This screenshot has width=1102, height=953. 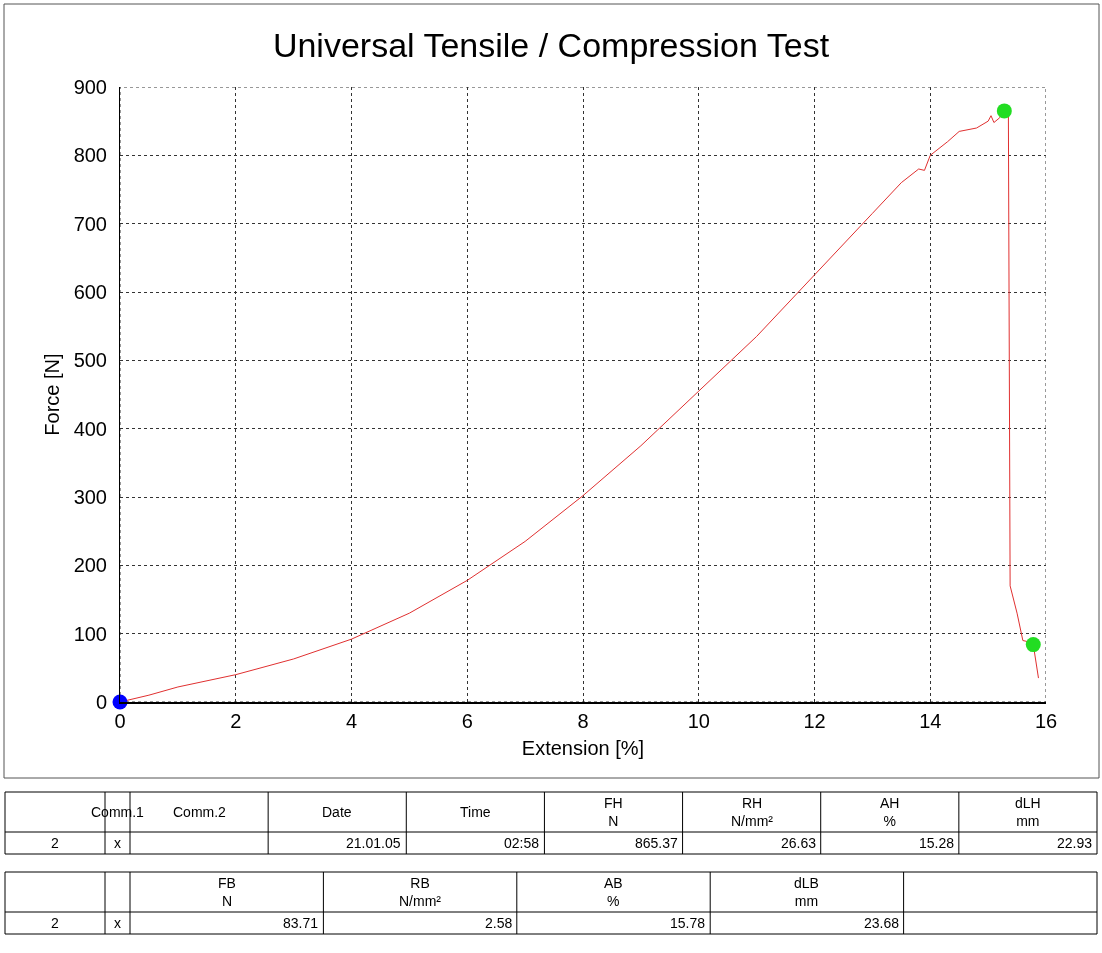 What do you see at coordinates (90, 497) in the screenshot?
I see `y-tick-label: 300` at bounding box center [90, 497].